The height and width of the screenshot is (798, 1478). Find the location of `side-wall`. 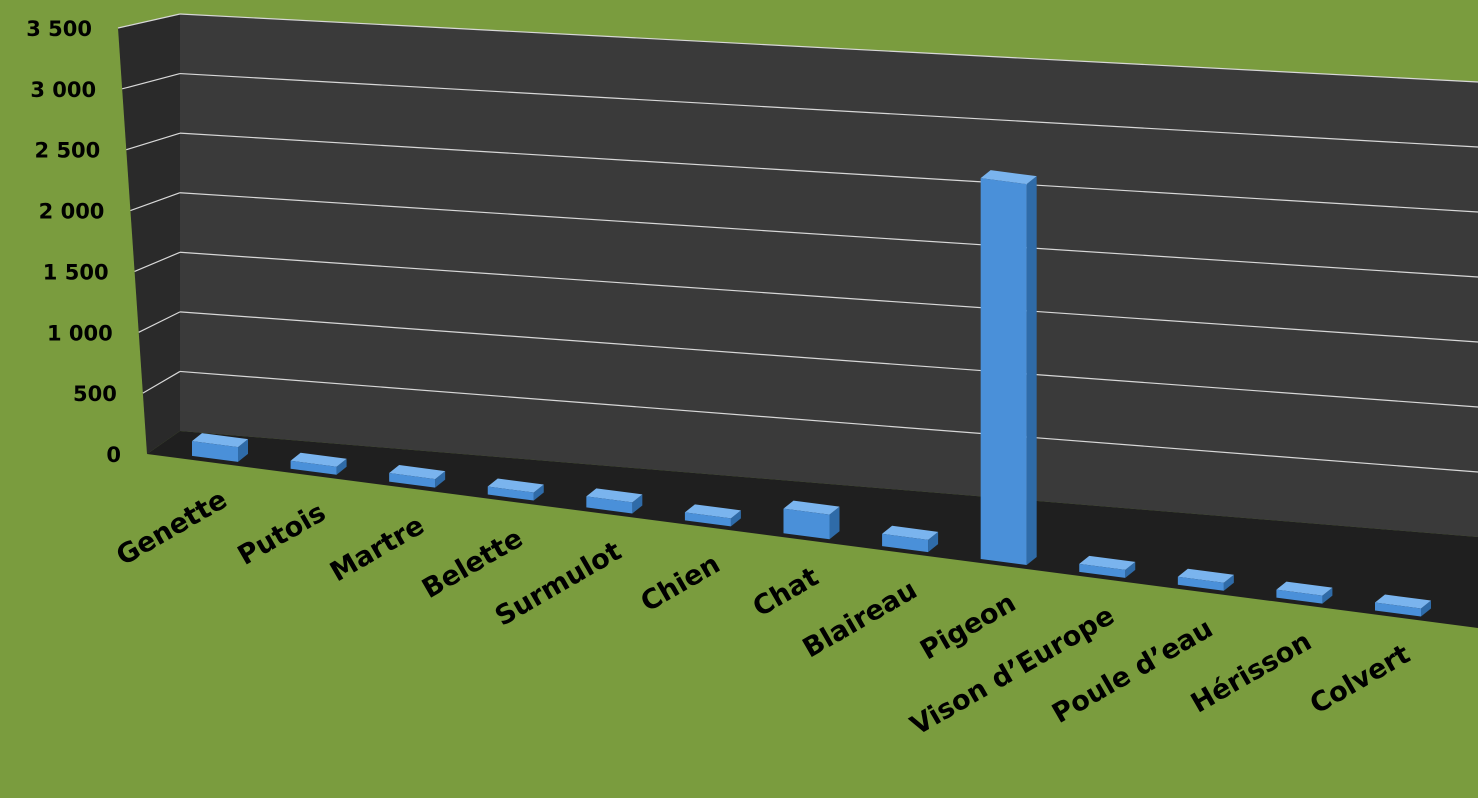

side-wall is located at coordinates (149, 234).